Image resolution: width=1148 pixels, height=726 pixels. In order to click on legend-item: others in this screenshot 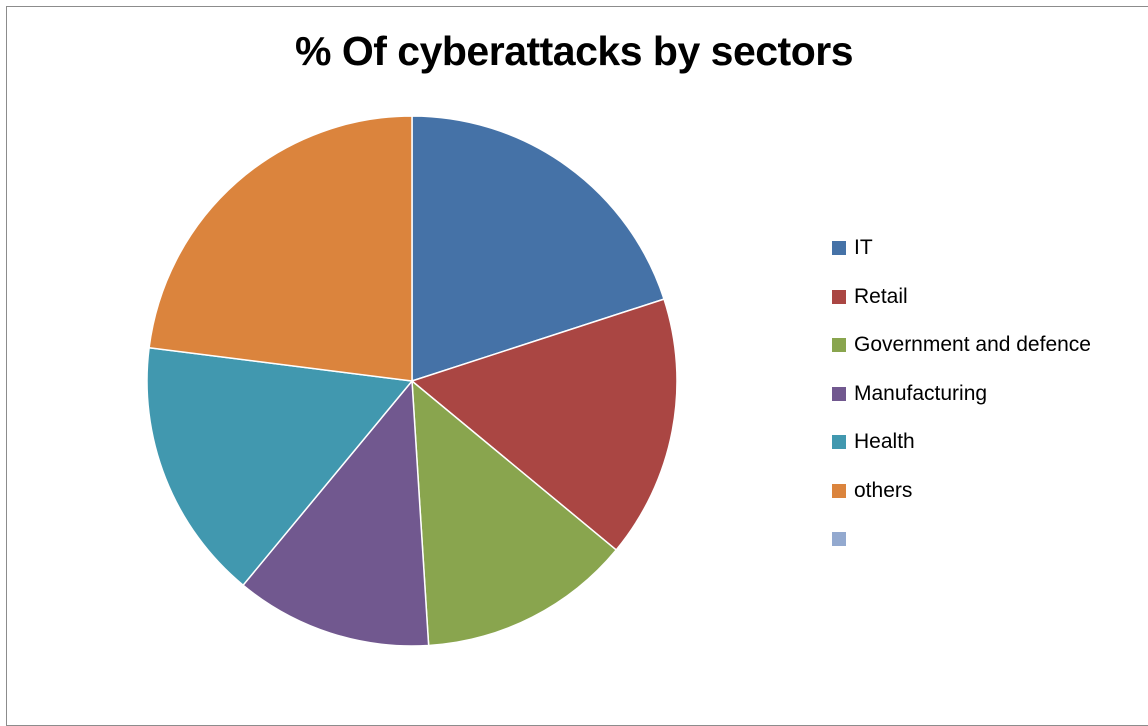, I will do `click(961, 491)`.